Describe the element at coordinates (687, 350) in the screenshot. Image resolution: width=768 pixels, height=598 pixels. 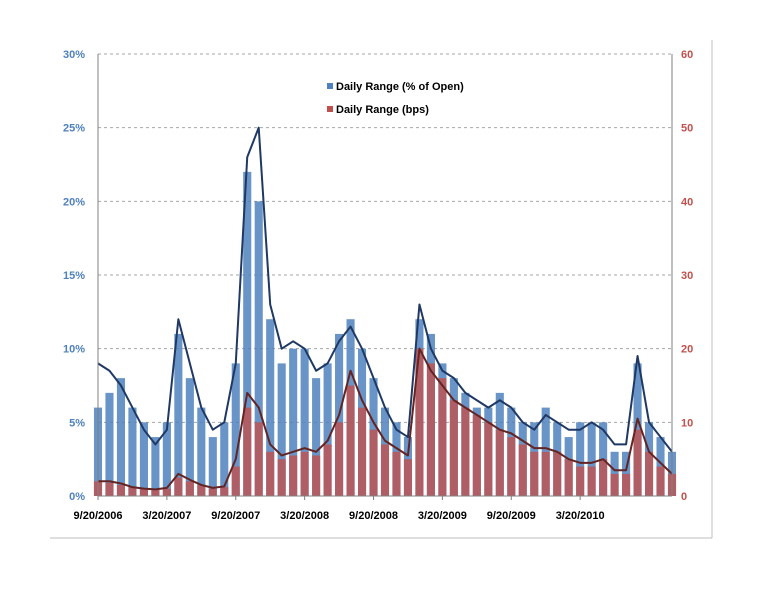
I see `right-tick-label: 20` at that location.